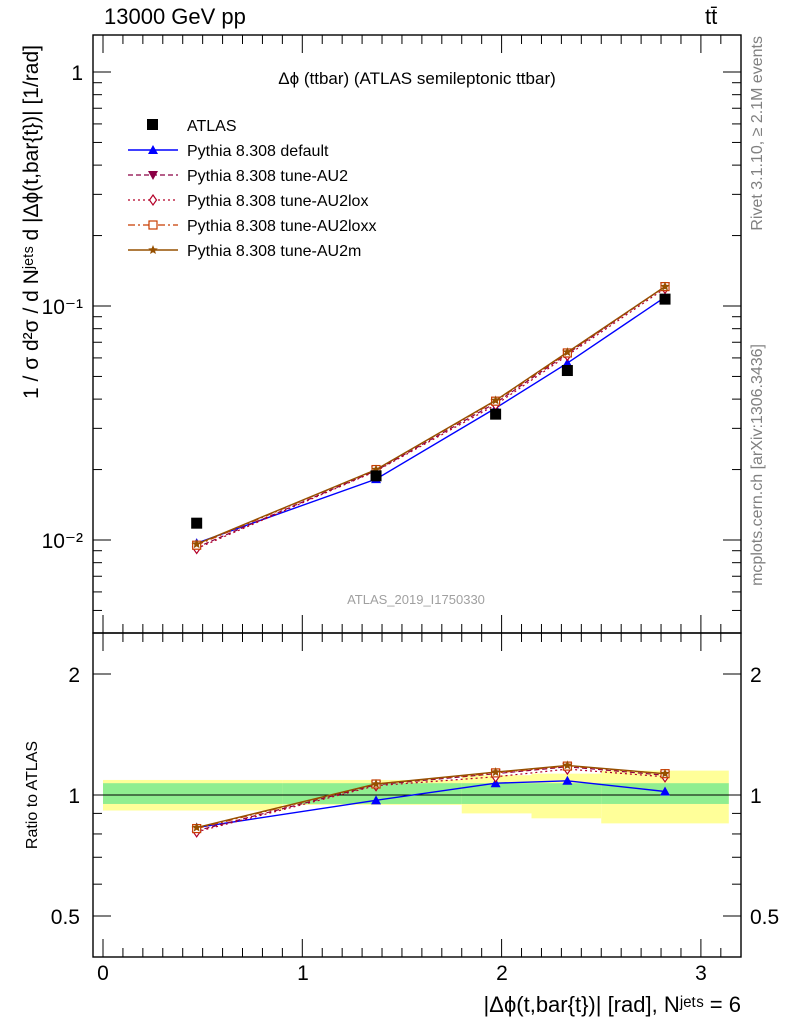 The height and width of the screenshot is (1024, 786). Describe the element at coordinates (74, 675) in the screenshot. I see `ratio-tick-label-2-left: 2` at that location.